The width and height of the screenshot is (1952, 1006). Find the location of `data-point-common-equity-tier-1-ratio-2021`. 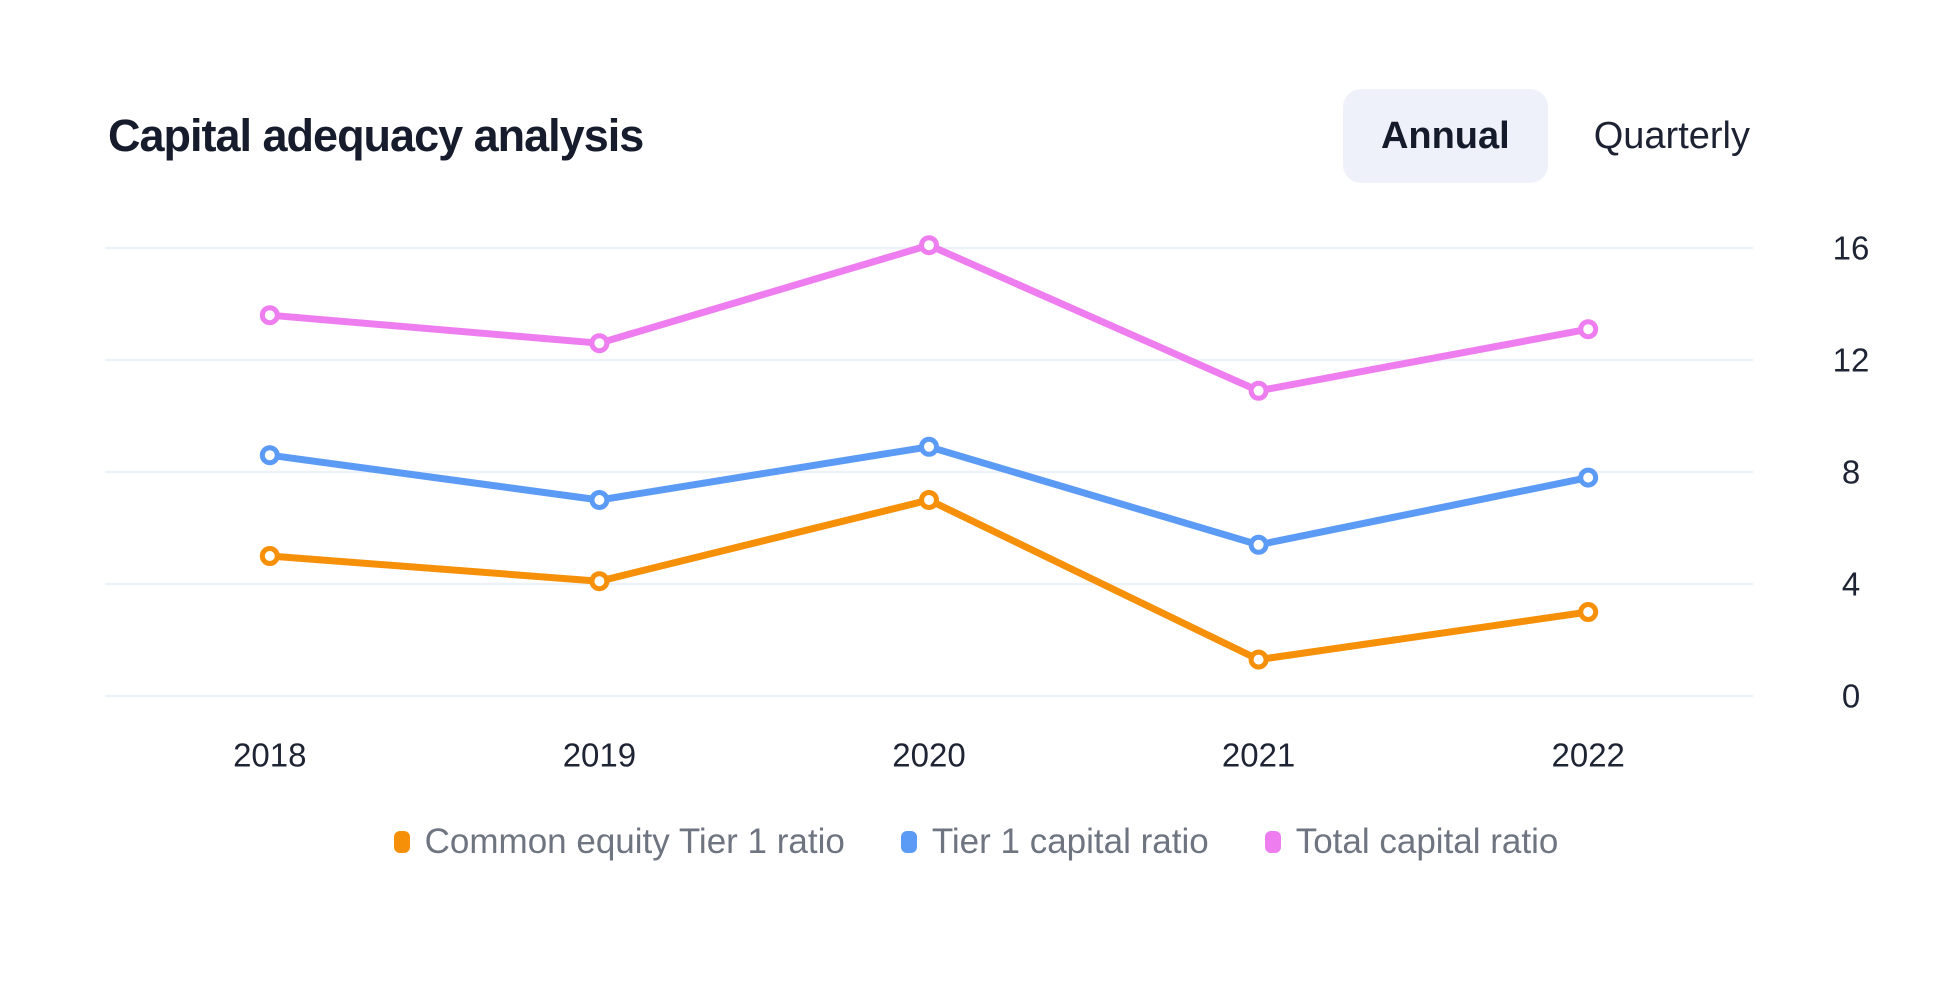

data-point-common-equity-tier-1-ratio-2021 is located at coordinates (1258, 659).